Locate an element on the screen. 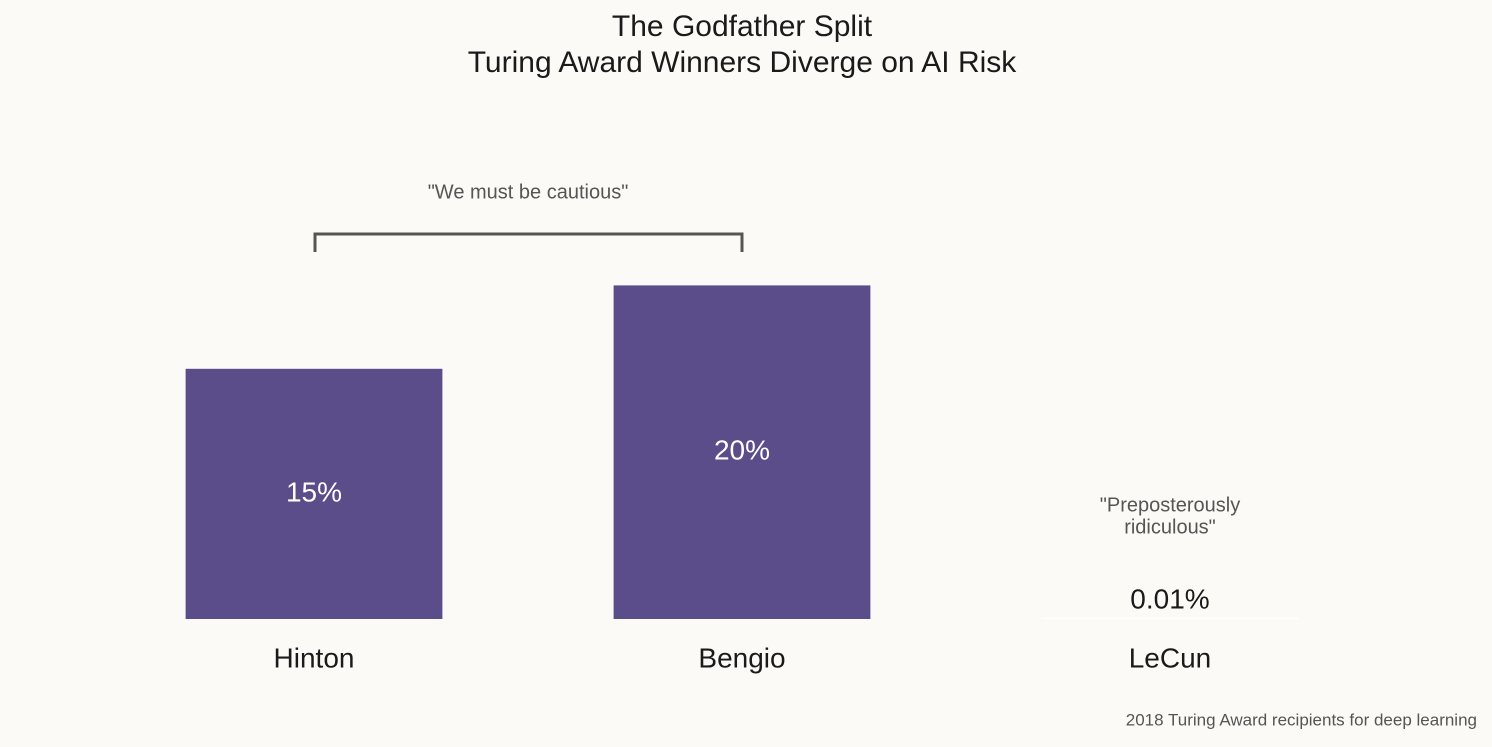  bracket is located at coordinates (528, 242).